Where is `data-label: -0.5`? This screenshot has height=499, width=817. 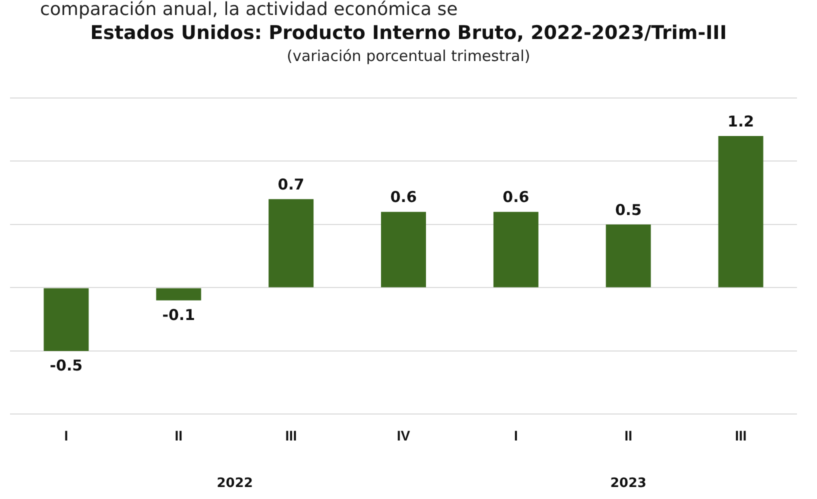
data-label: -0.5 is located at coordinates (66, 365).